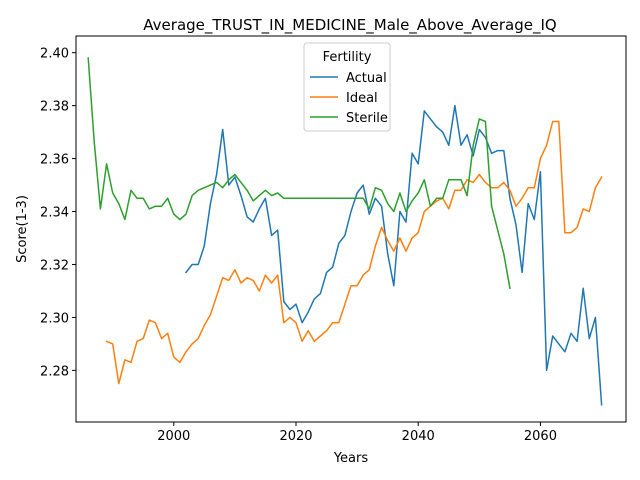  Describe the element at coordinates (367, 118) in the screenshot. I see `legend-label-sterile: Sterile` at that location.